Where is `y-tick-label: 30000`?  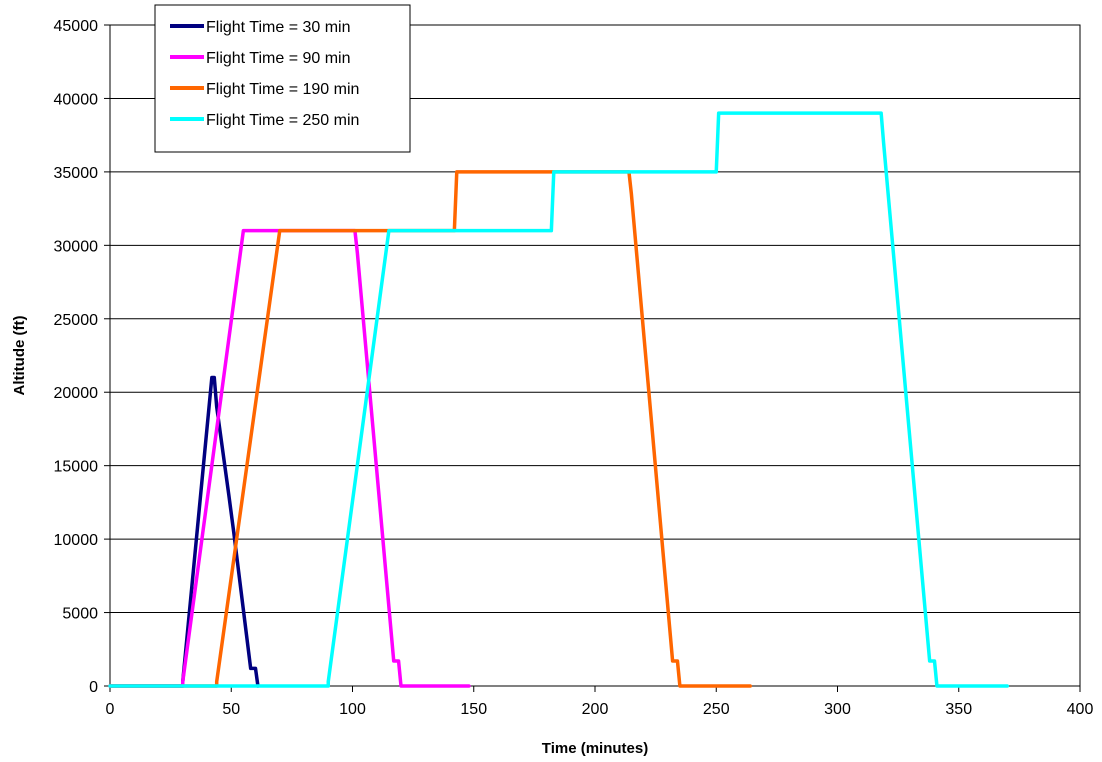 y-tick-label: 30000 is located at coordinates (76, 246).